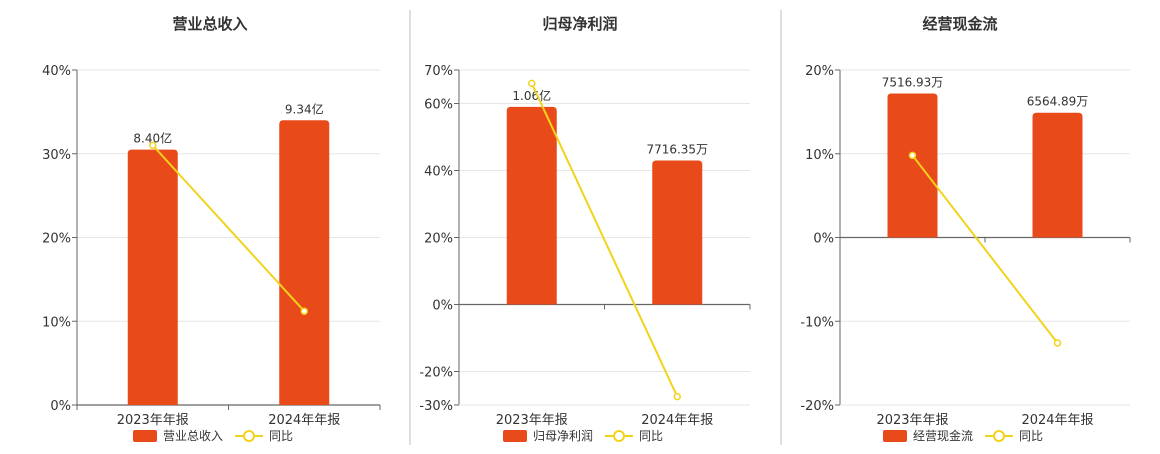  What do you see at coordinates (152, 138) in the screenshot?
I see `bar-data-label: 8.40亿` at bounding box center [152, 138].